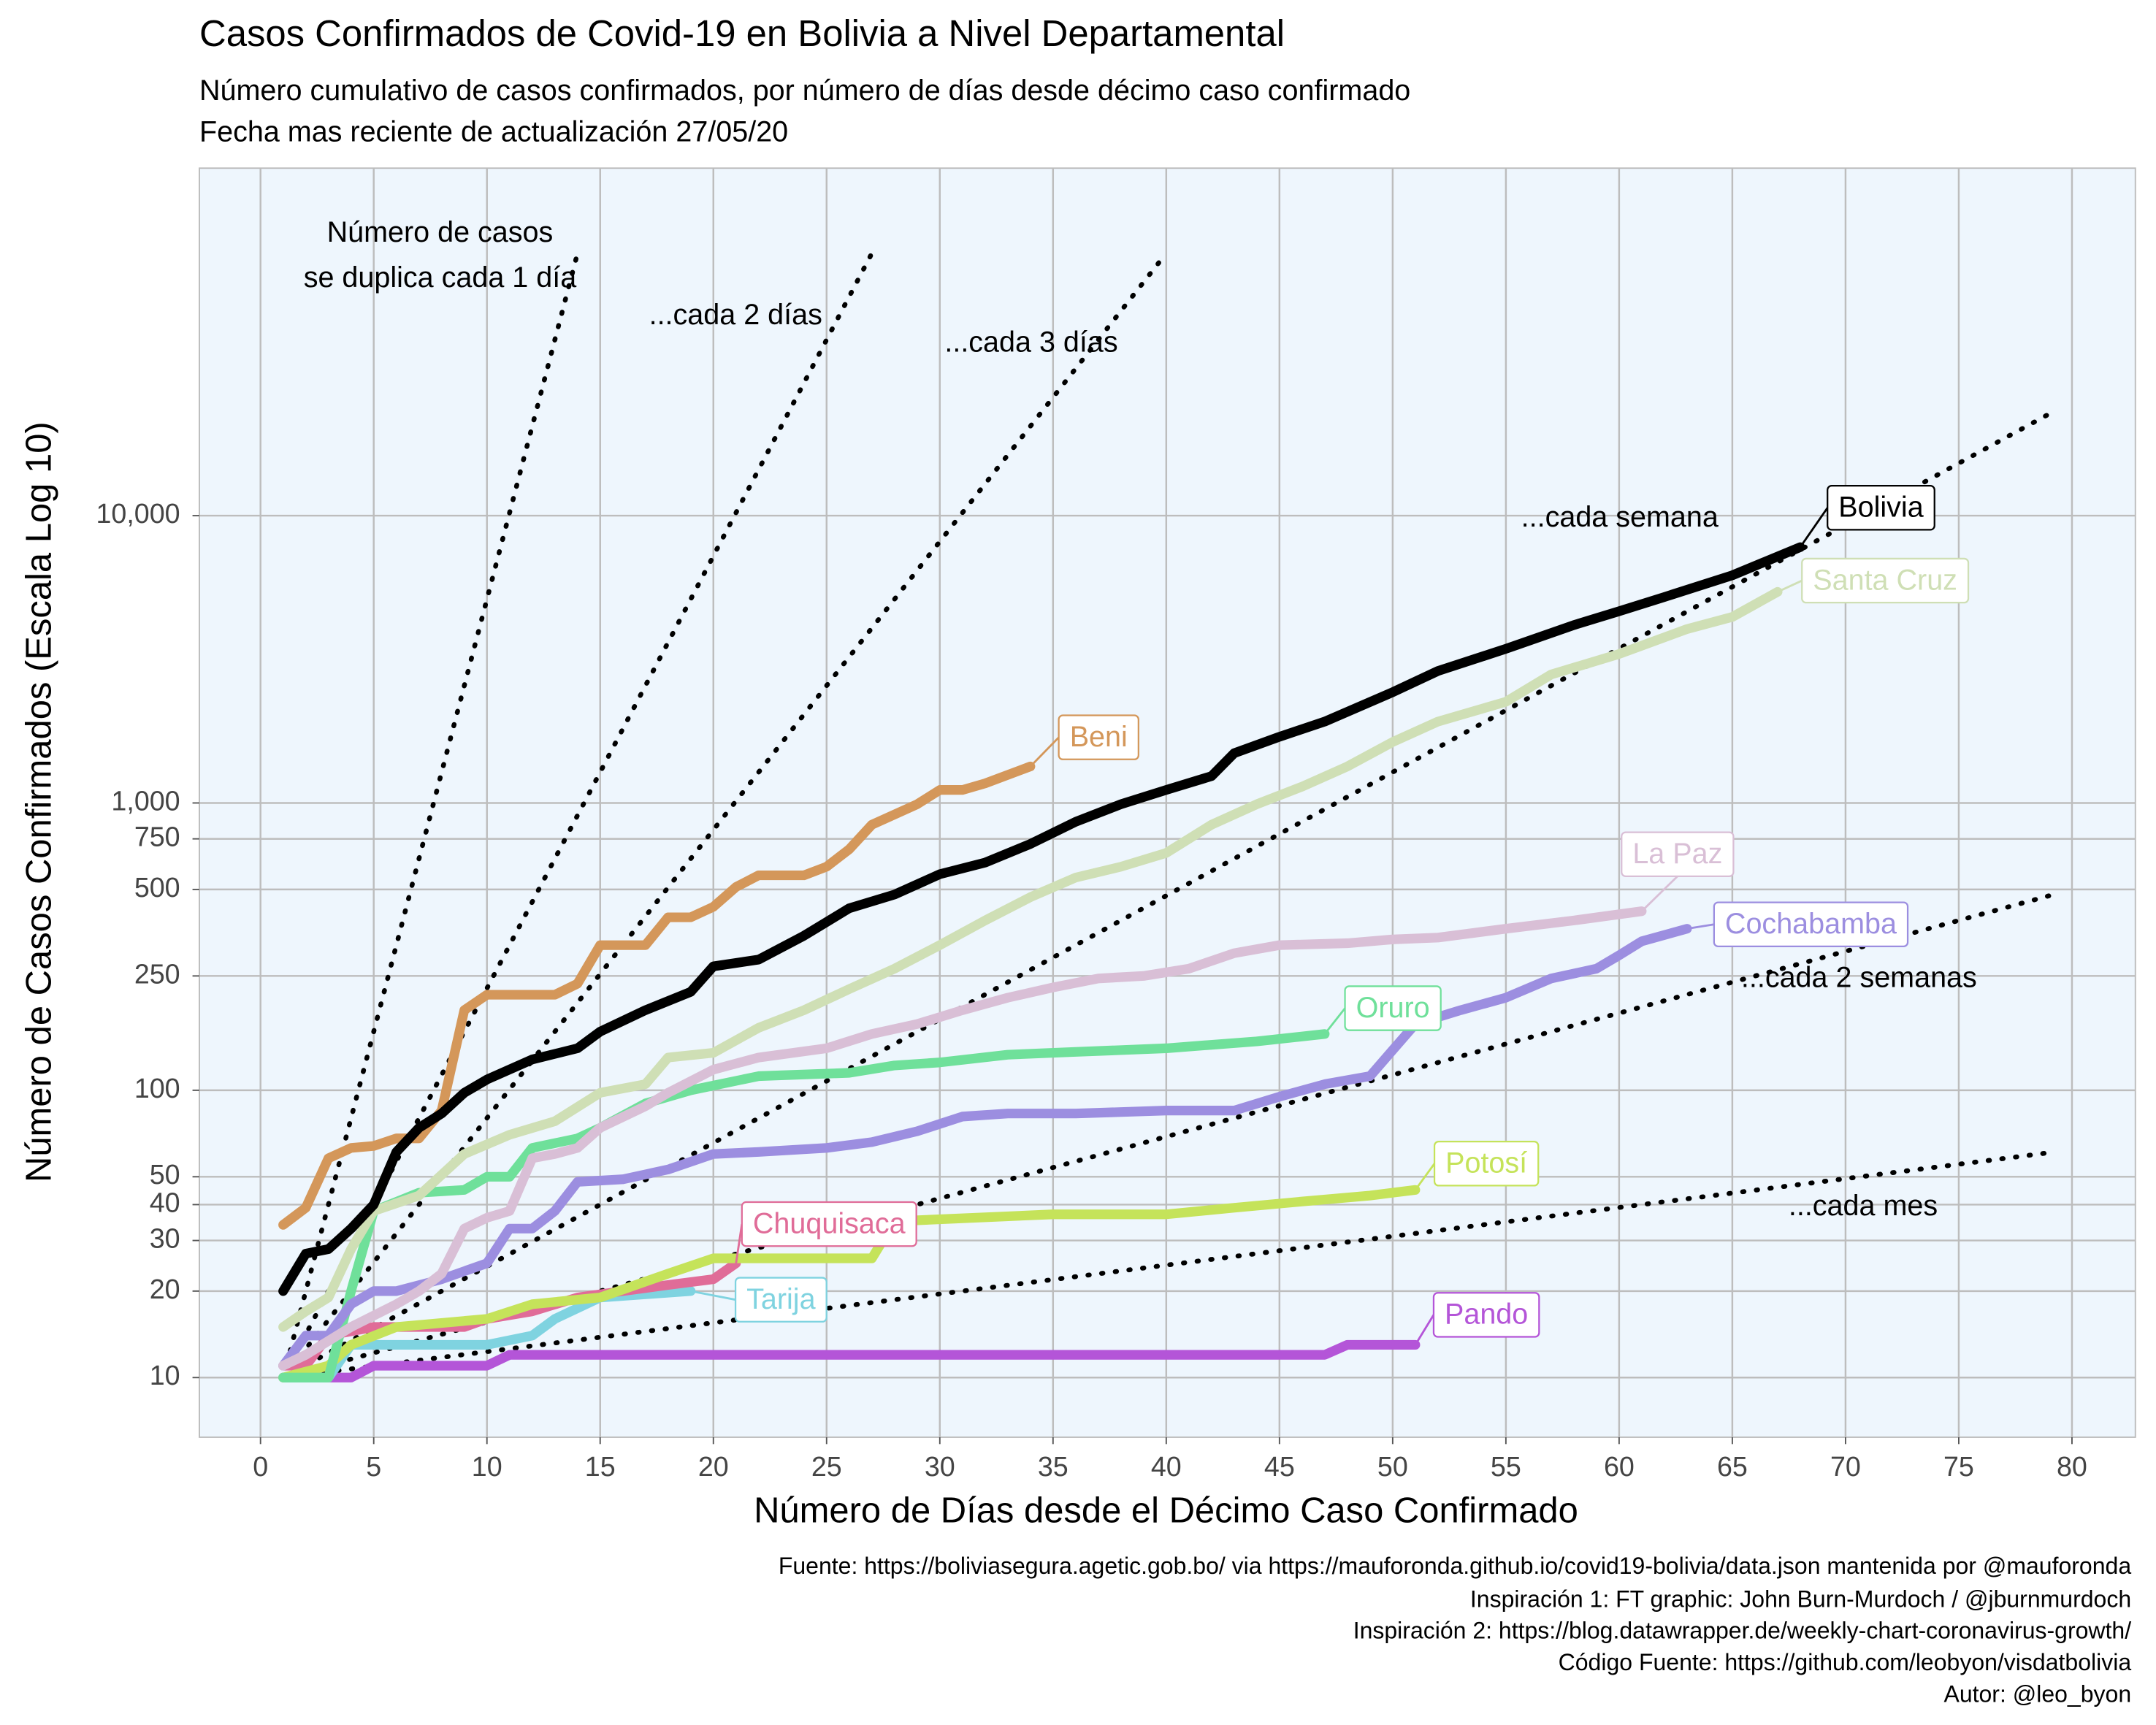  Describe the element at coordinates (261, 1466) in the screenshot. I see `x-tick-label: 0` at that location.